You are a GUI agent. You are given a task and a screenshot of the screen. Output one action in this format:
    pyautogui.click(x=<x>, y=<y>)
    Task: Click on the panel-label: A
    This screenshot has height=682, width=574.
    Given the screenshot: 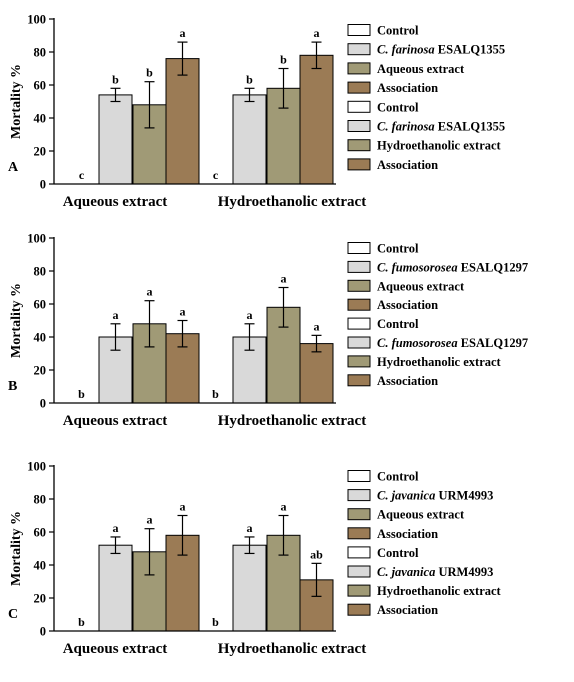 What is the action you would take?
    pyautogui.click(x=13, y=167)
    